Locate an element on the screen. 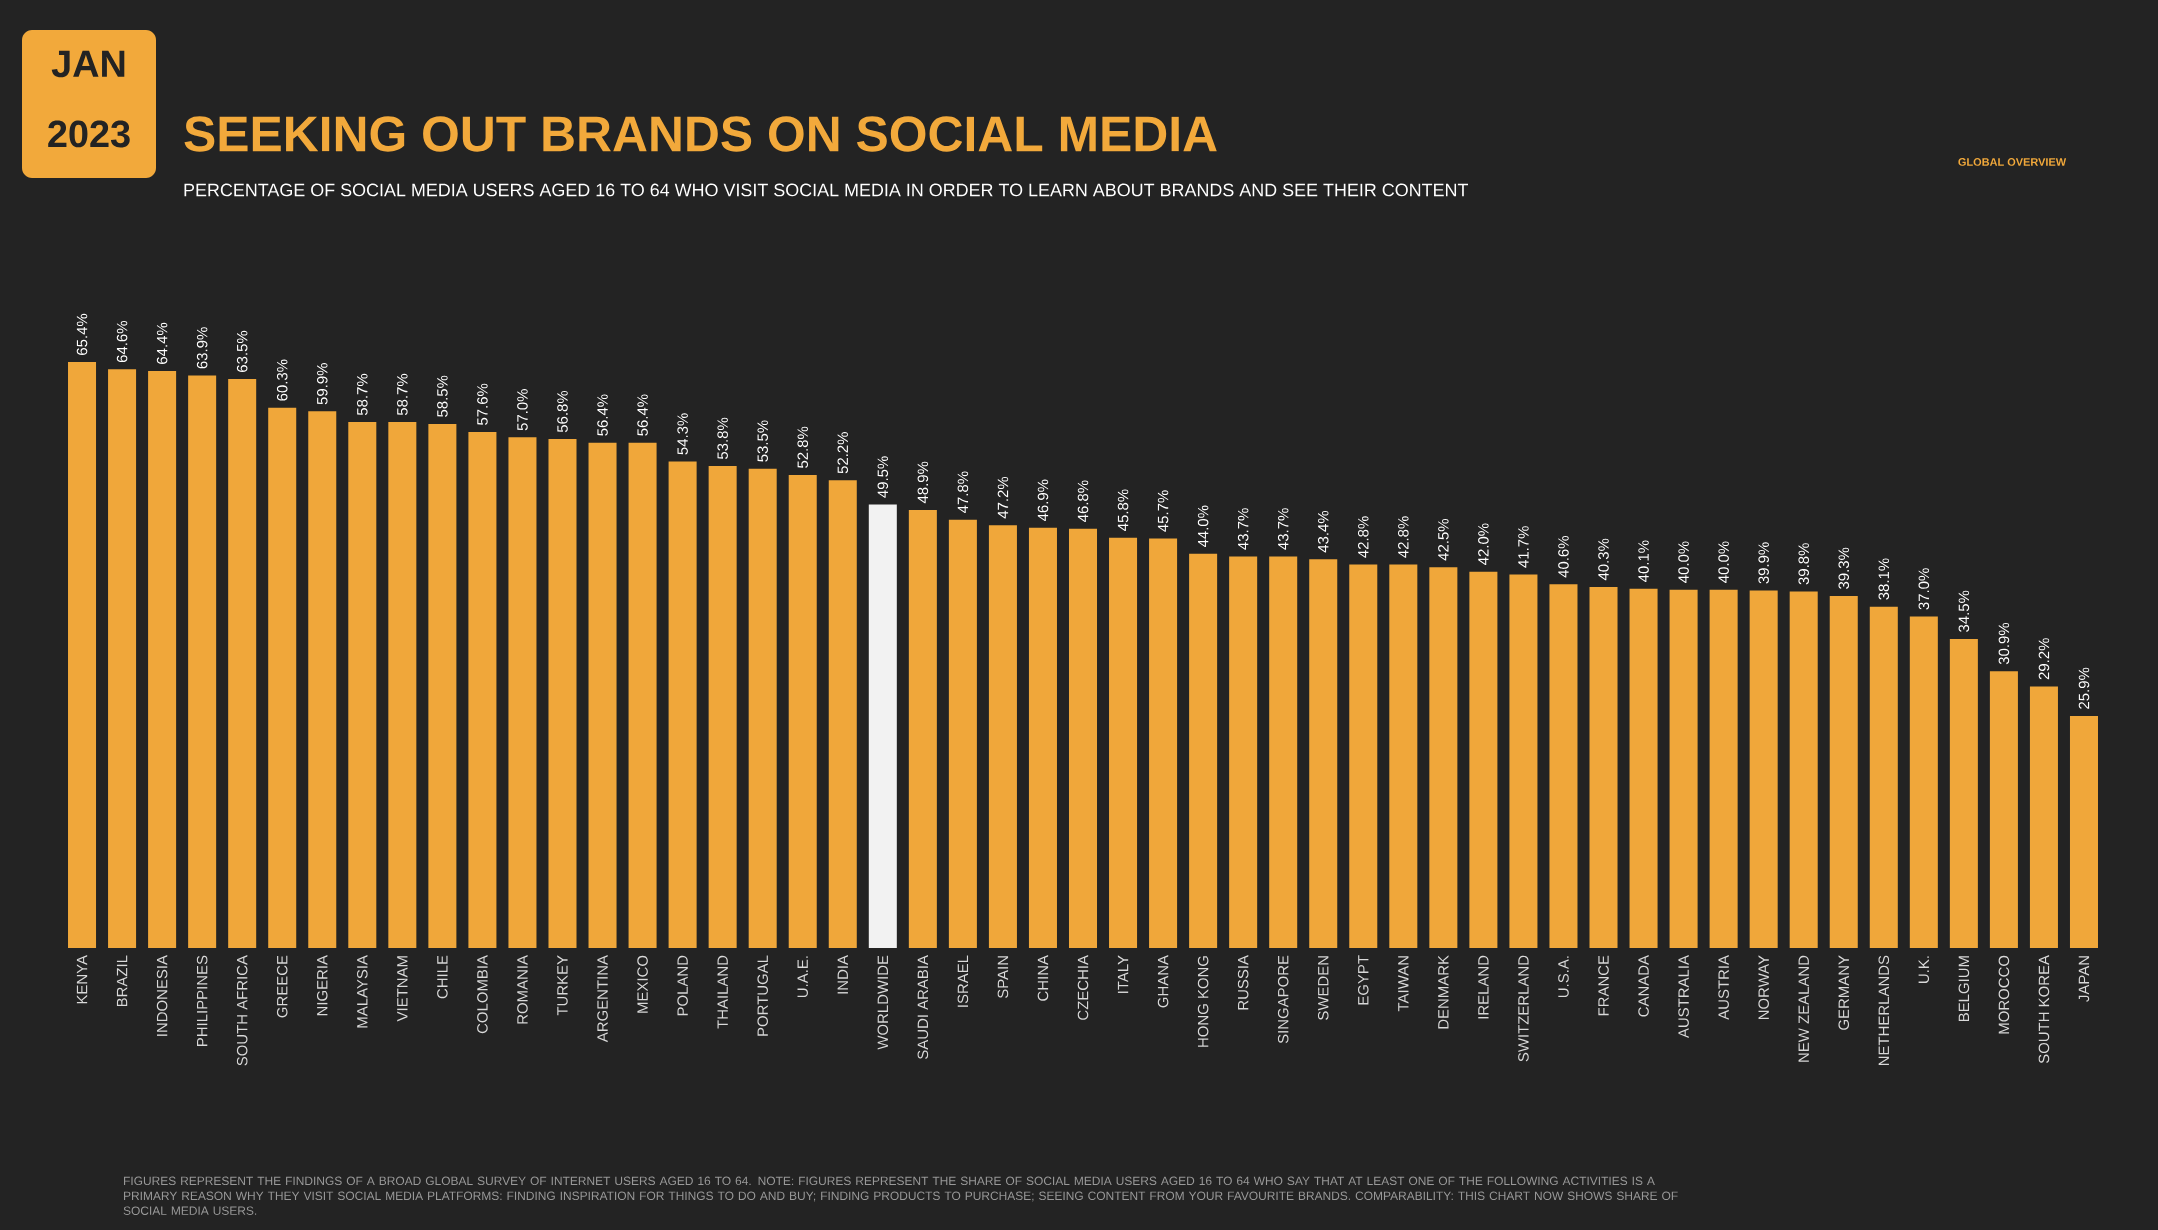  data-label: 64.6% is located at coordinates (122, 342).